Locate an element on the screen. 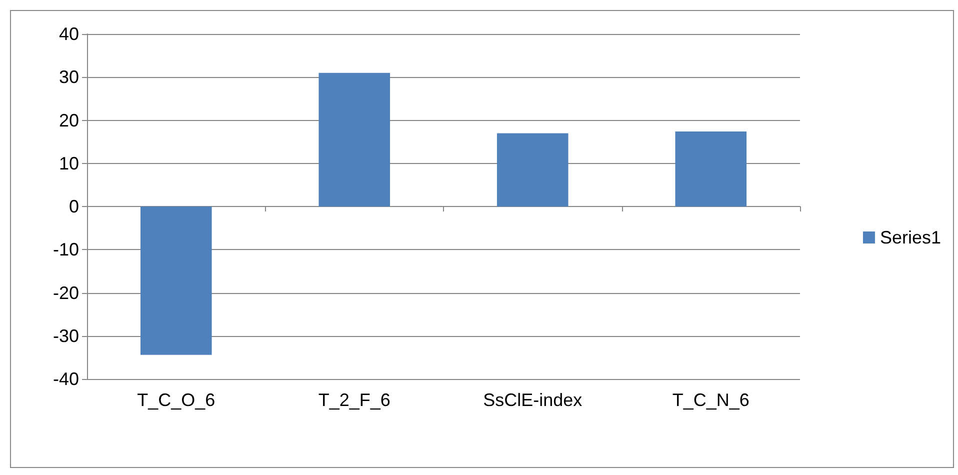  x-tick-label: T_C_O_6 is located at coordinates (176, 400).